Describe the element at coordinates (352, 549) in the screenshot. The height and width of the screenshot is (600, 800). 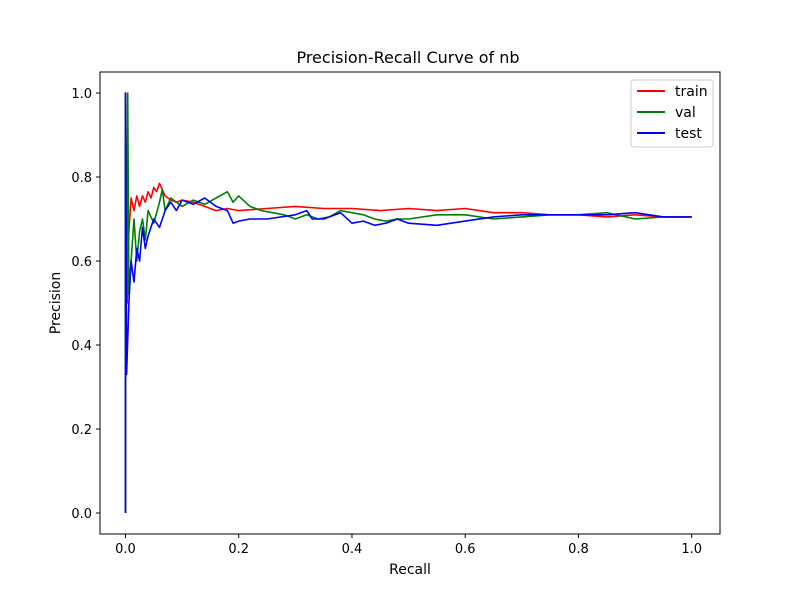
I see `x-tick-label: 0.4` at that location.